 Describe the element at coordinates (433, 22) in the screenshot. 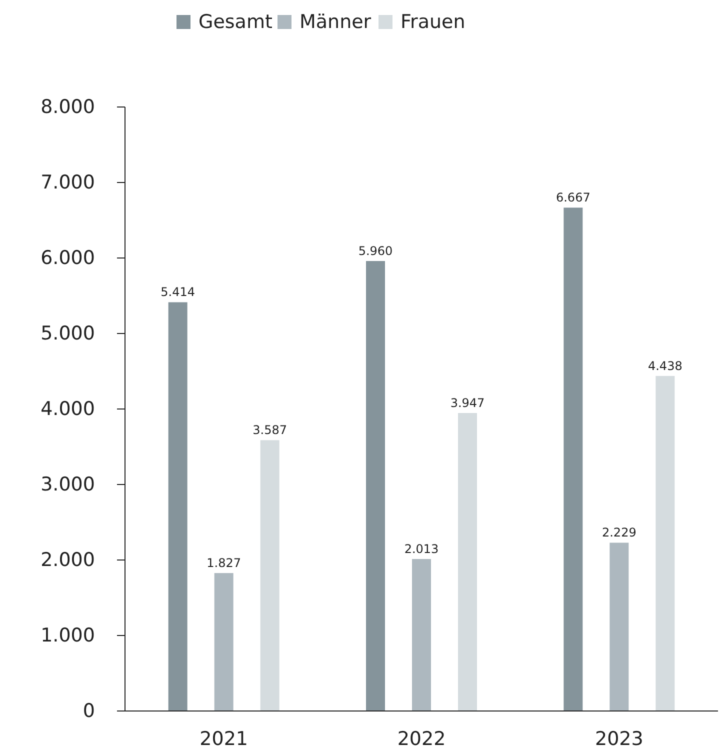

I see `legend-label: Frauen` at that location.